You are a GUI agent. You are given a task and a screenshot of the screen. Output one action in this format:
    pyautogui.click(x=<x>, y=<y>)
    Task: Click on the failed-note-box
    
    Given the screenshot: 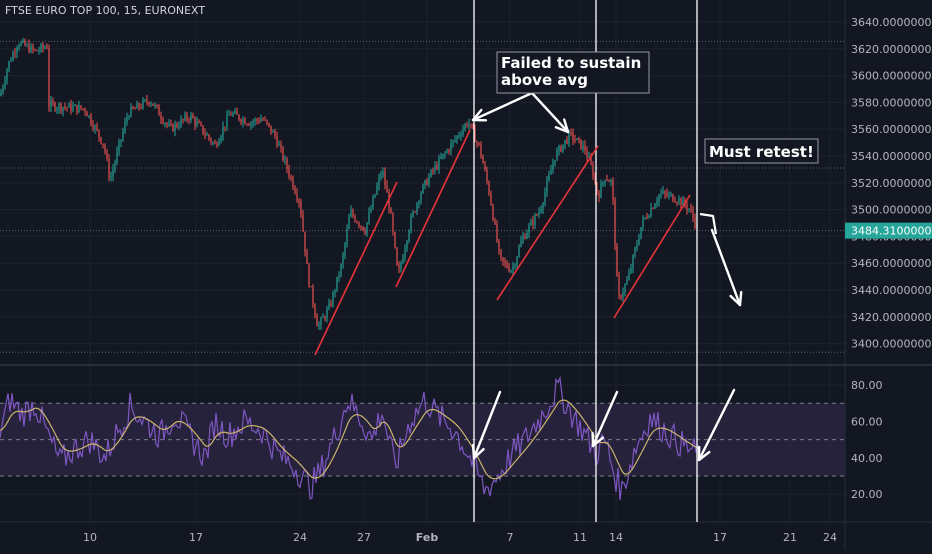 What is the action you would take?
    pyautogui.click(x=573, y=72)
    